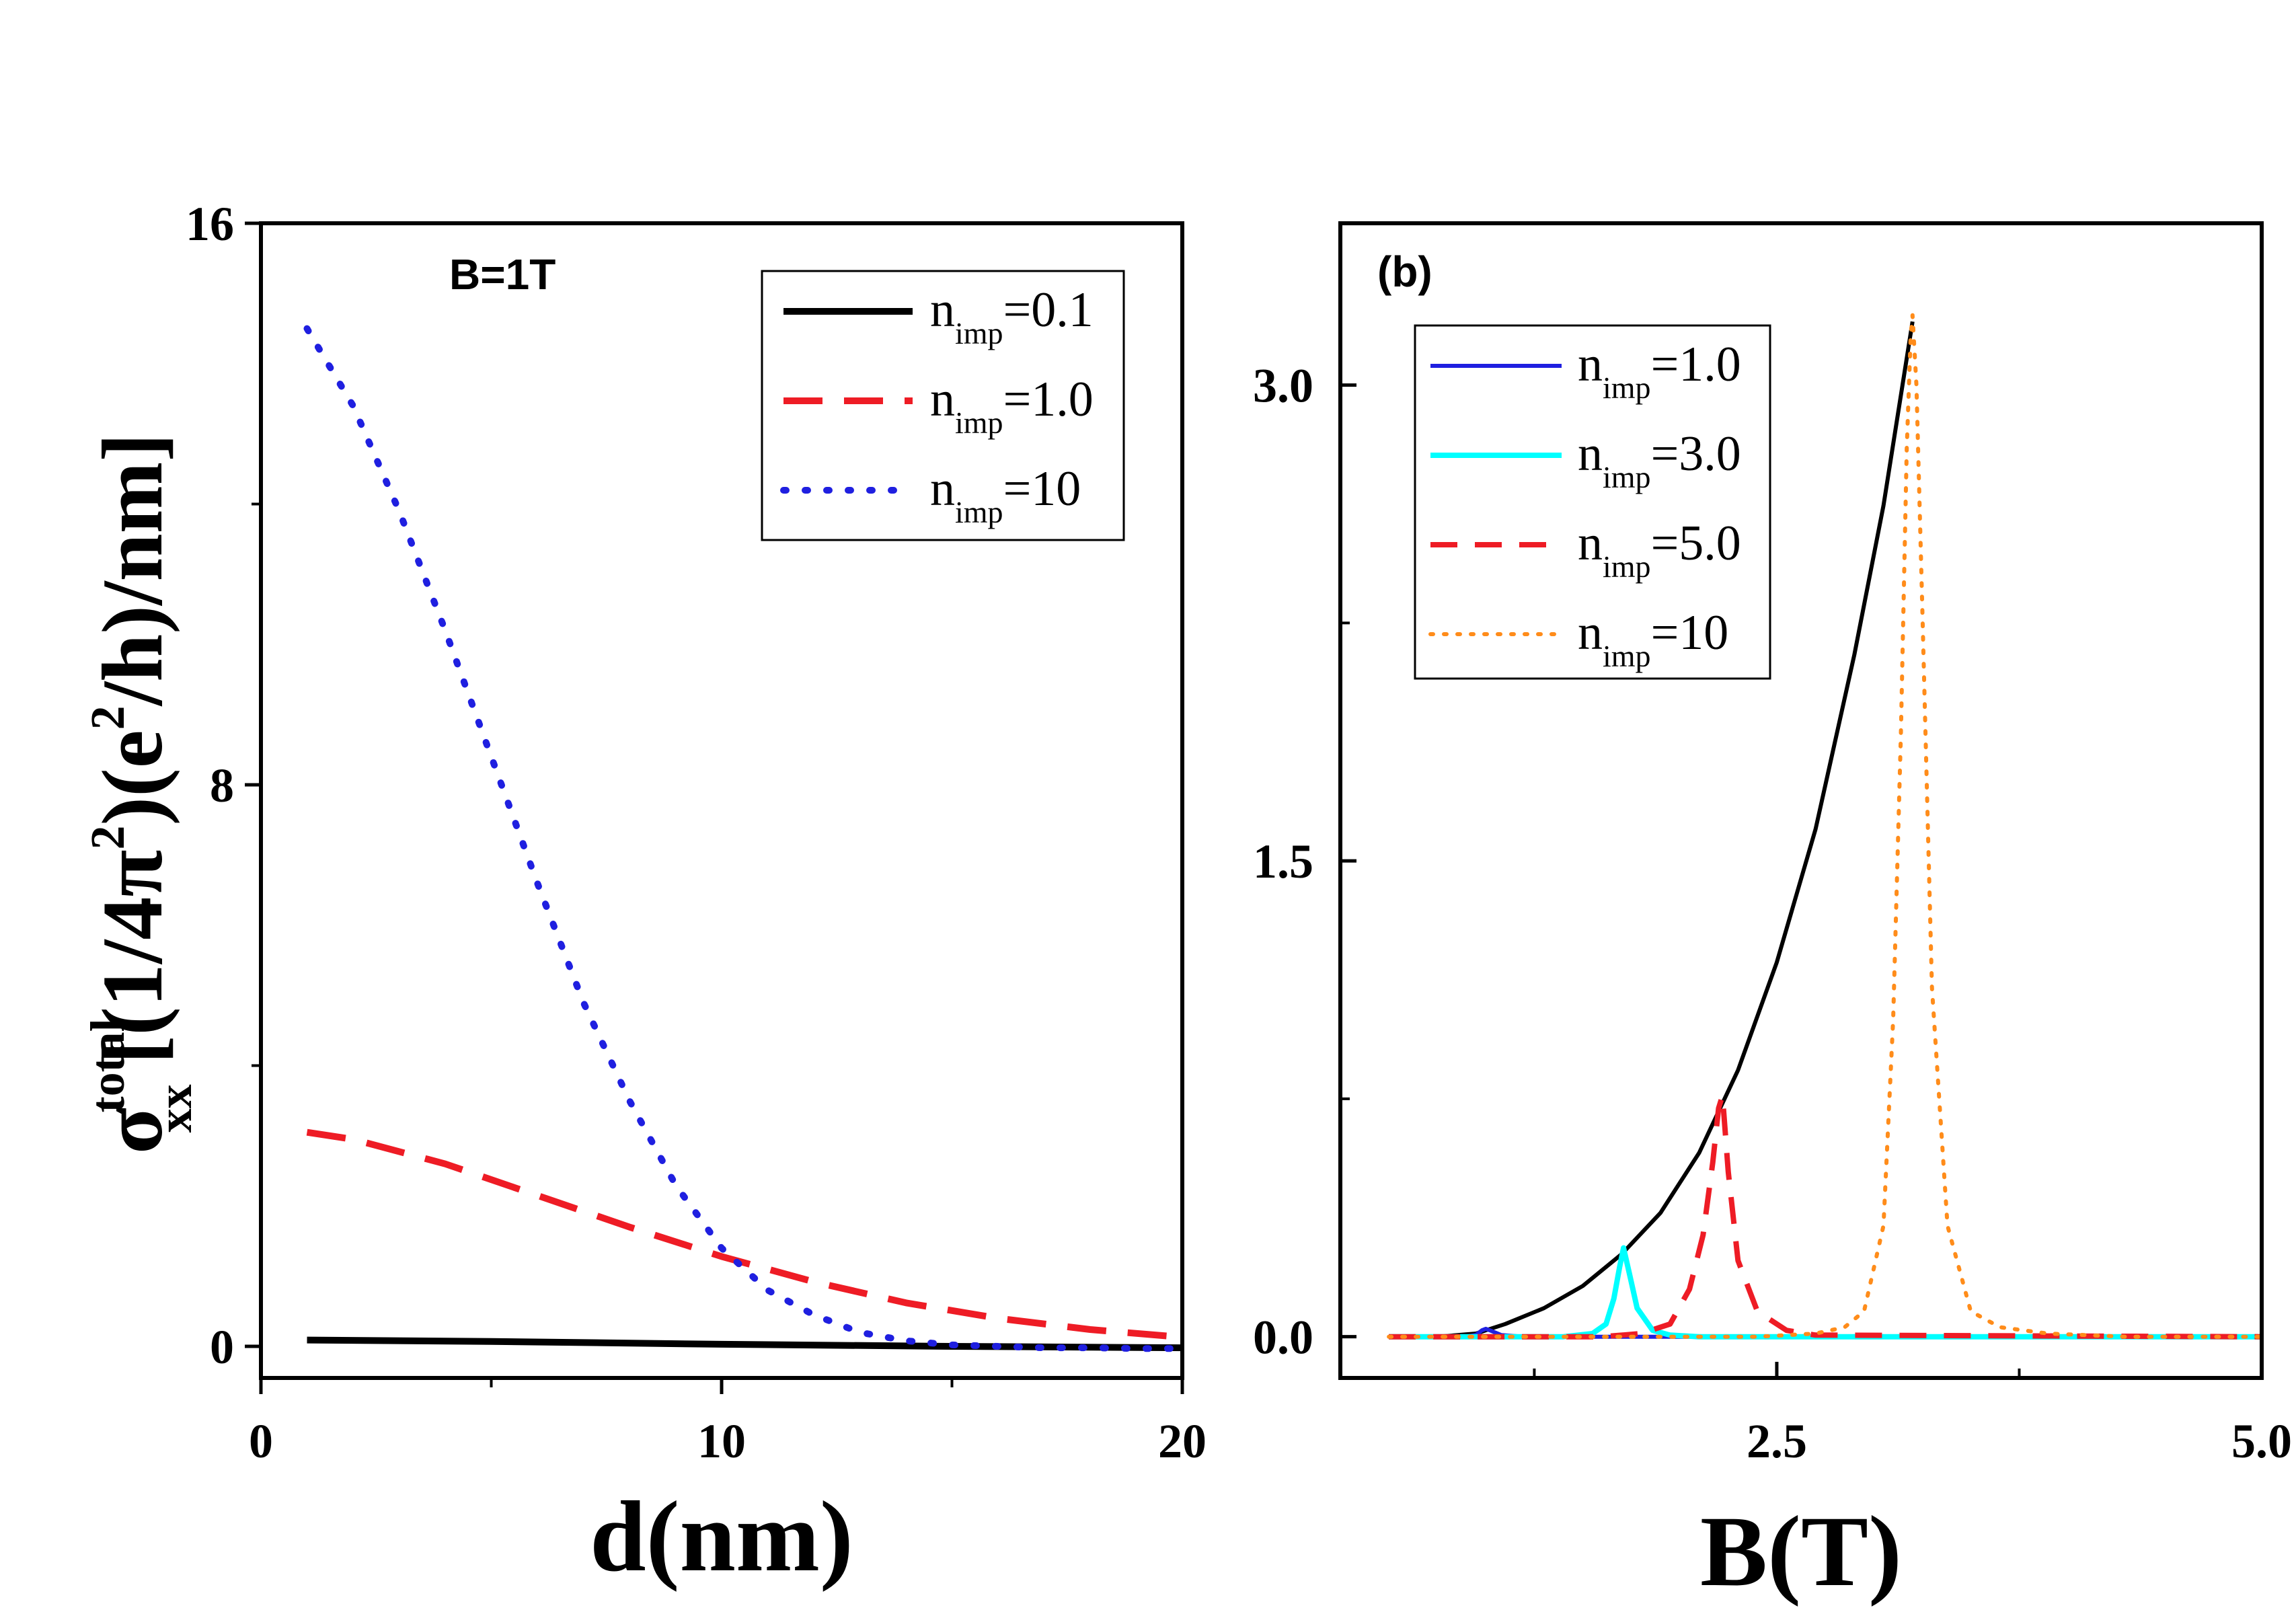 Image resolution: width=2296 pixels, height=1614 pixels. I want to click on y-tick-label: 16, so click(210, 224).